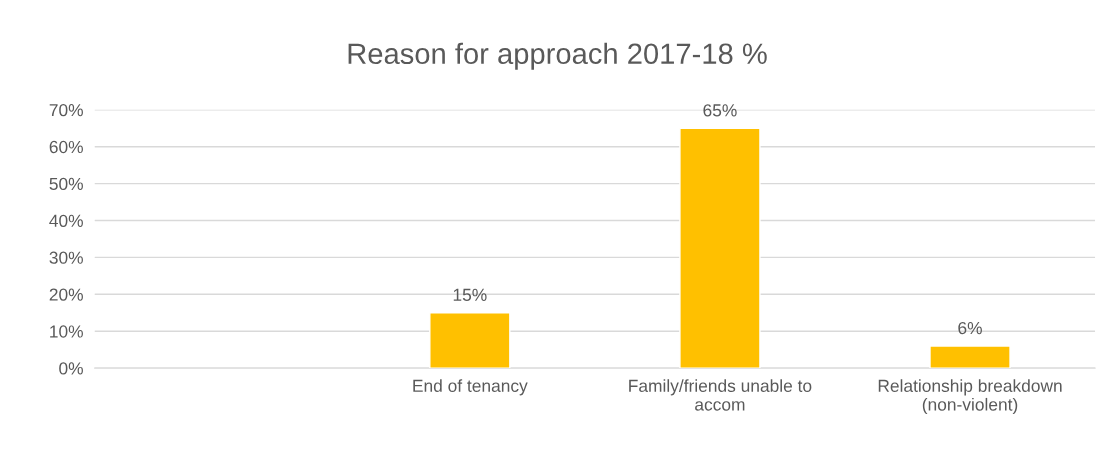 The height and width of the screenshot is (450, 1114). Describe the element at coordinates (970, 328) in the screenshot. I see `data-label: 6%` at that location.